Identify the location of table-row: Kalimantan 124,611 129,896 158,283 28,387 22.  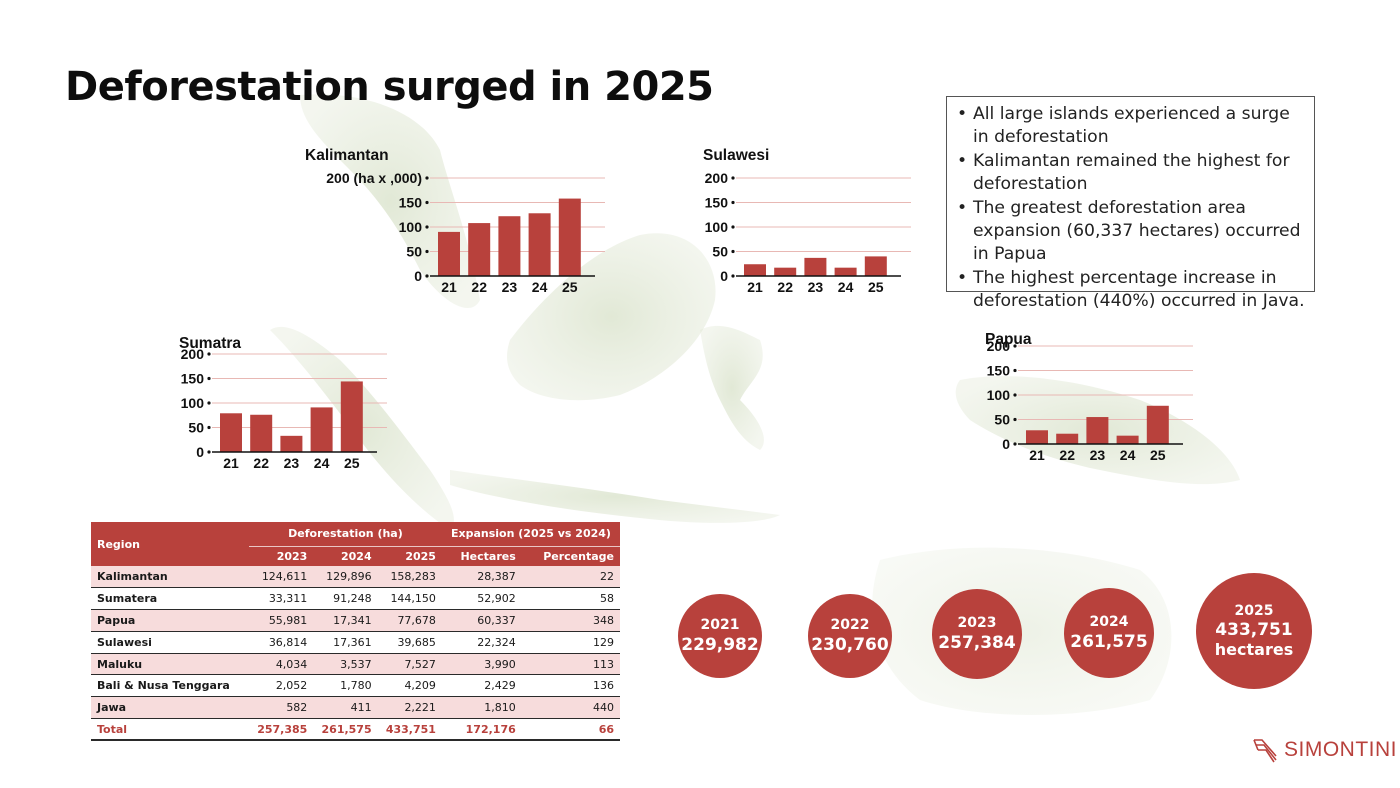
(355, 577).